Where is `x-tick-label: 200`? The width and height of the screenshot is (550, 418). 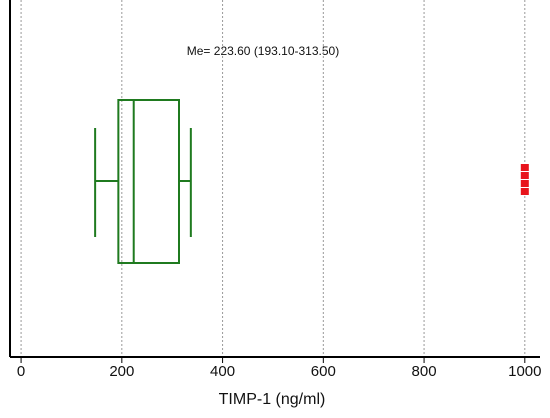 x-tick-label: 200 is located at coordinates (121, 371).